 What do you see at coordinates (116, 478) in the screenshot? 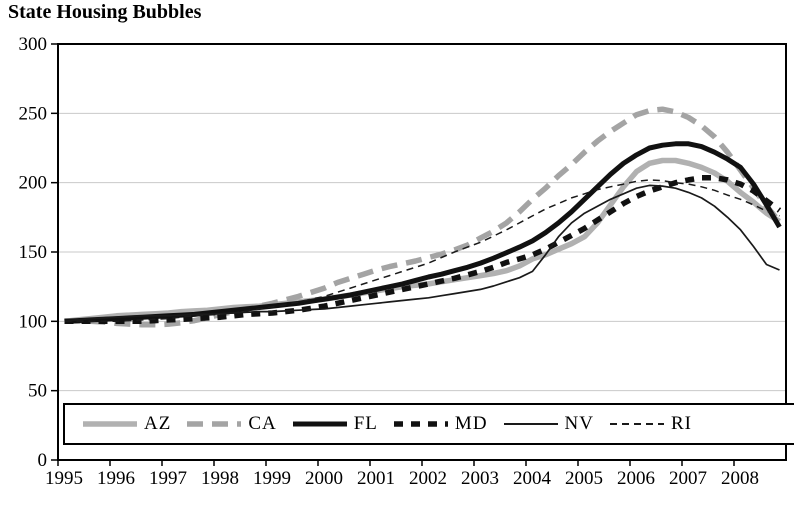
I see `x-tick-label: 1996` at bounding box center [116, 478].